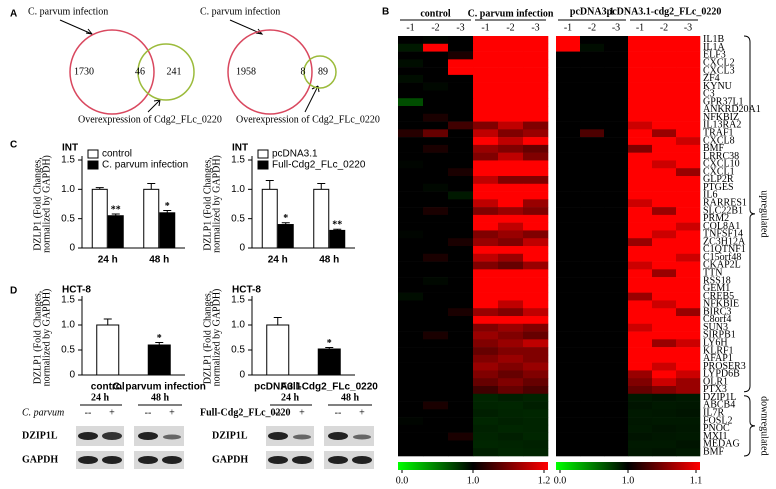  I want to click on x-tick-label: pcDNA3.1, so click(278, 387).